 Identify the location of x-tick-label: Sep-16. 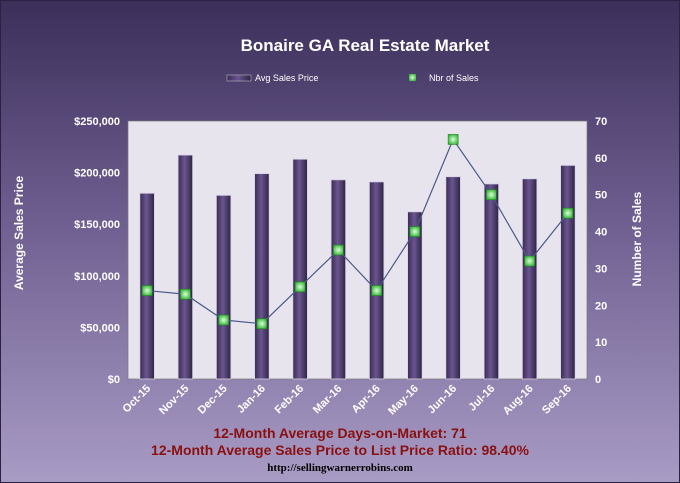
(557, 400).